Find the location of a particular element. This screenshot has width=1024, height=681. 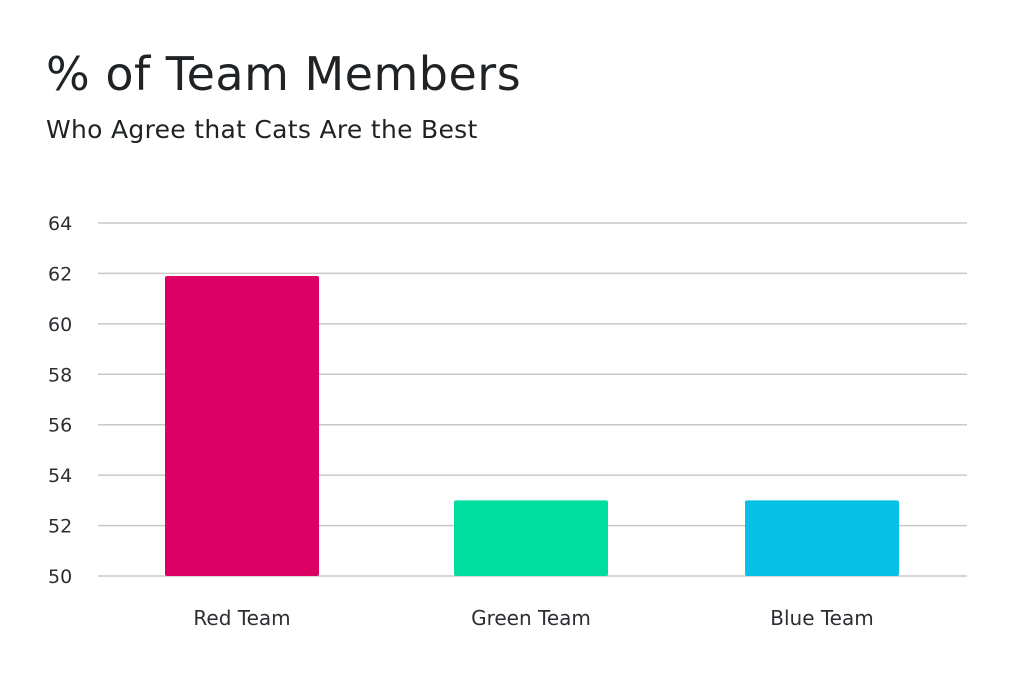

y-tick-label-62: 62 is located at coordinates (60, 274).